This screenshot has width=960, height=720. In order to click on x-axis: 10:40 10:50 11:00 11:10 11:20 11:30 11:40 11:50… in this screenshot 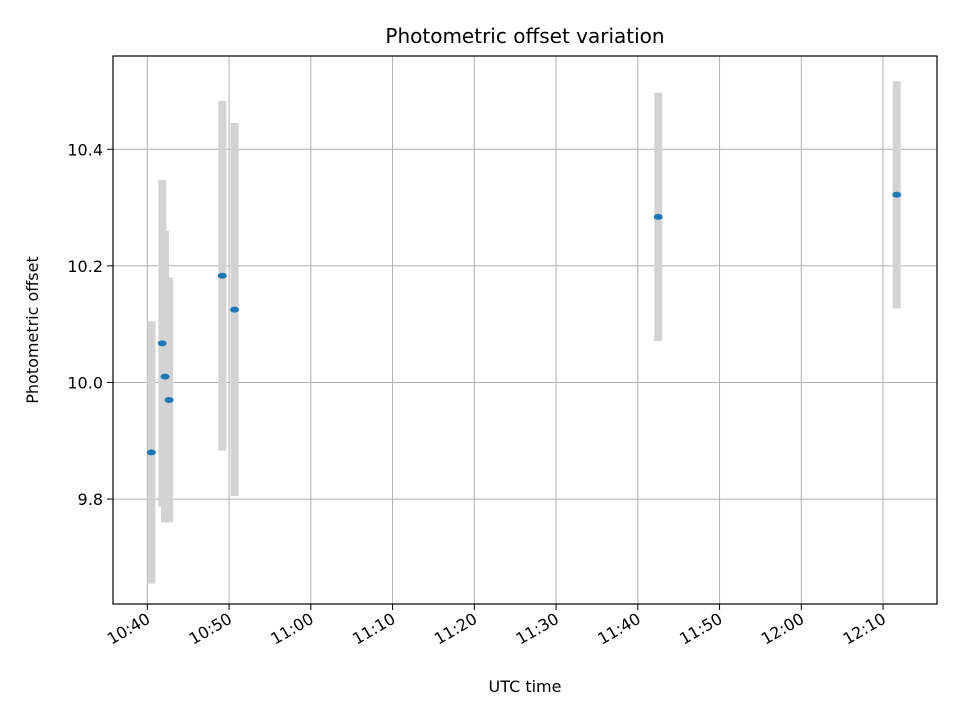, I will do `click(496, 626)`.